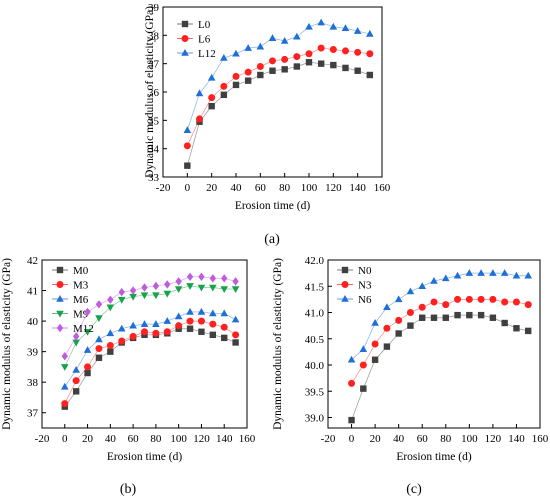 This screenshot has height=500, width=550. What do you see at coordinates (163, 188) in the screenshot?
I see `x-tick-label: -20` at bounding box center [163, 188].